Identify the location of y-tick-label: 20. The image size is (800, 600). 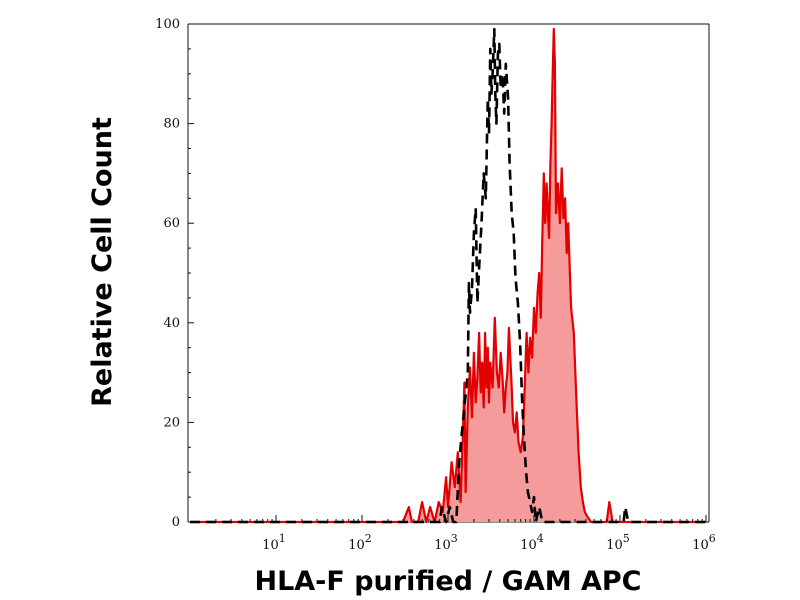
(171, 422).